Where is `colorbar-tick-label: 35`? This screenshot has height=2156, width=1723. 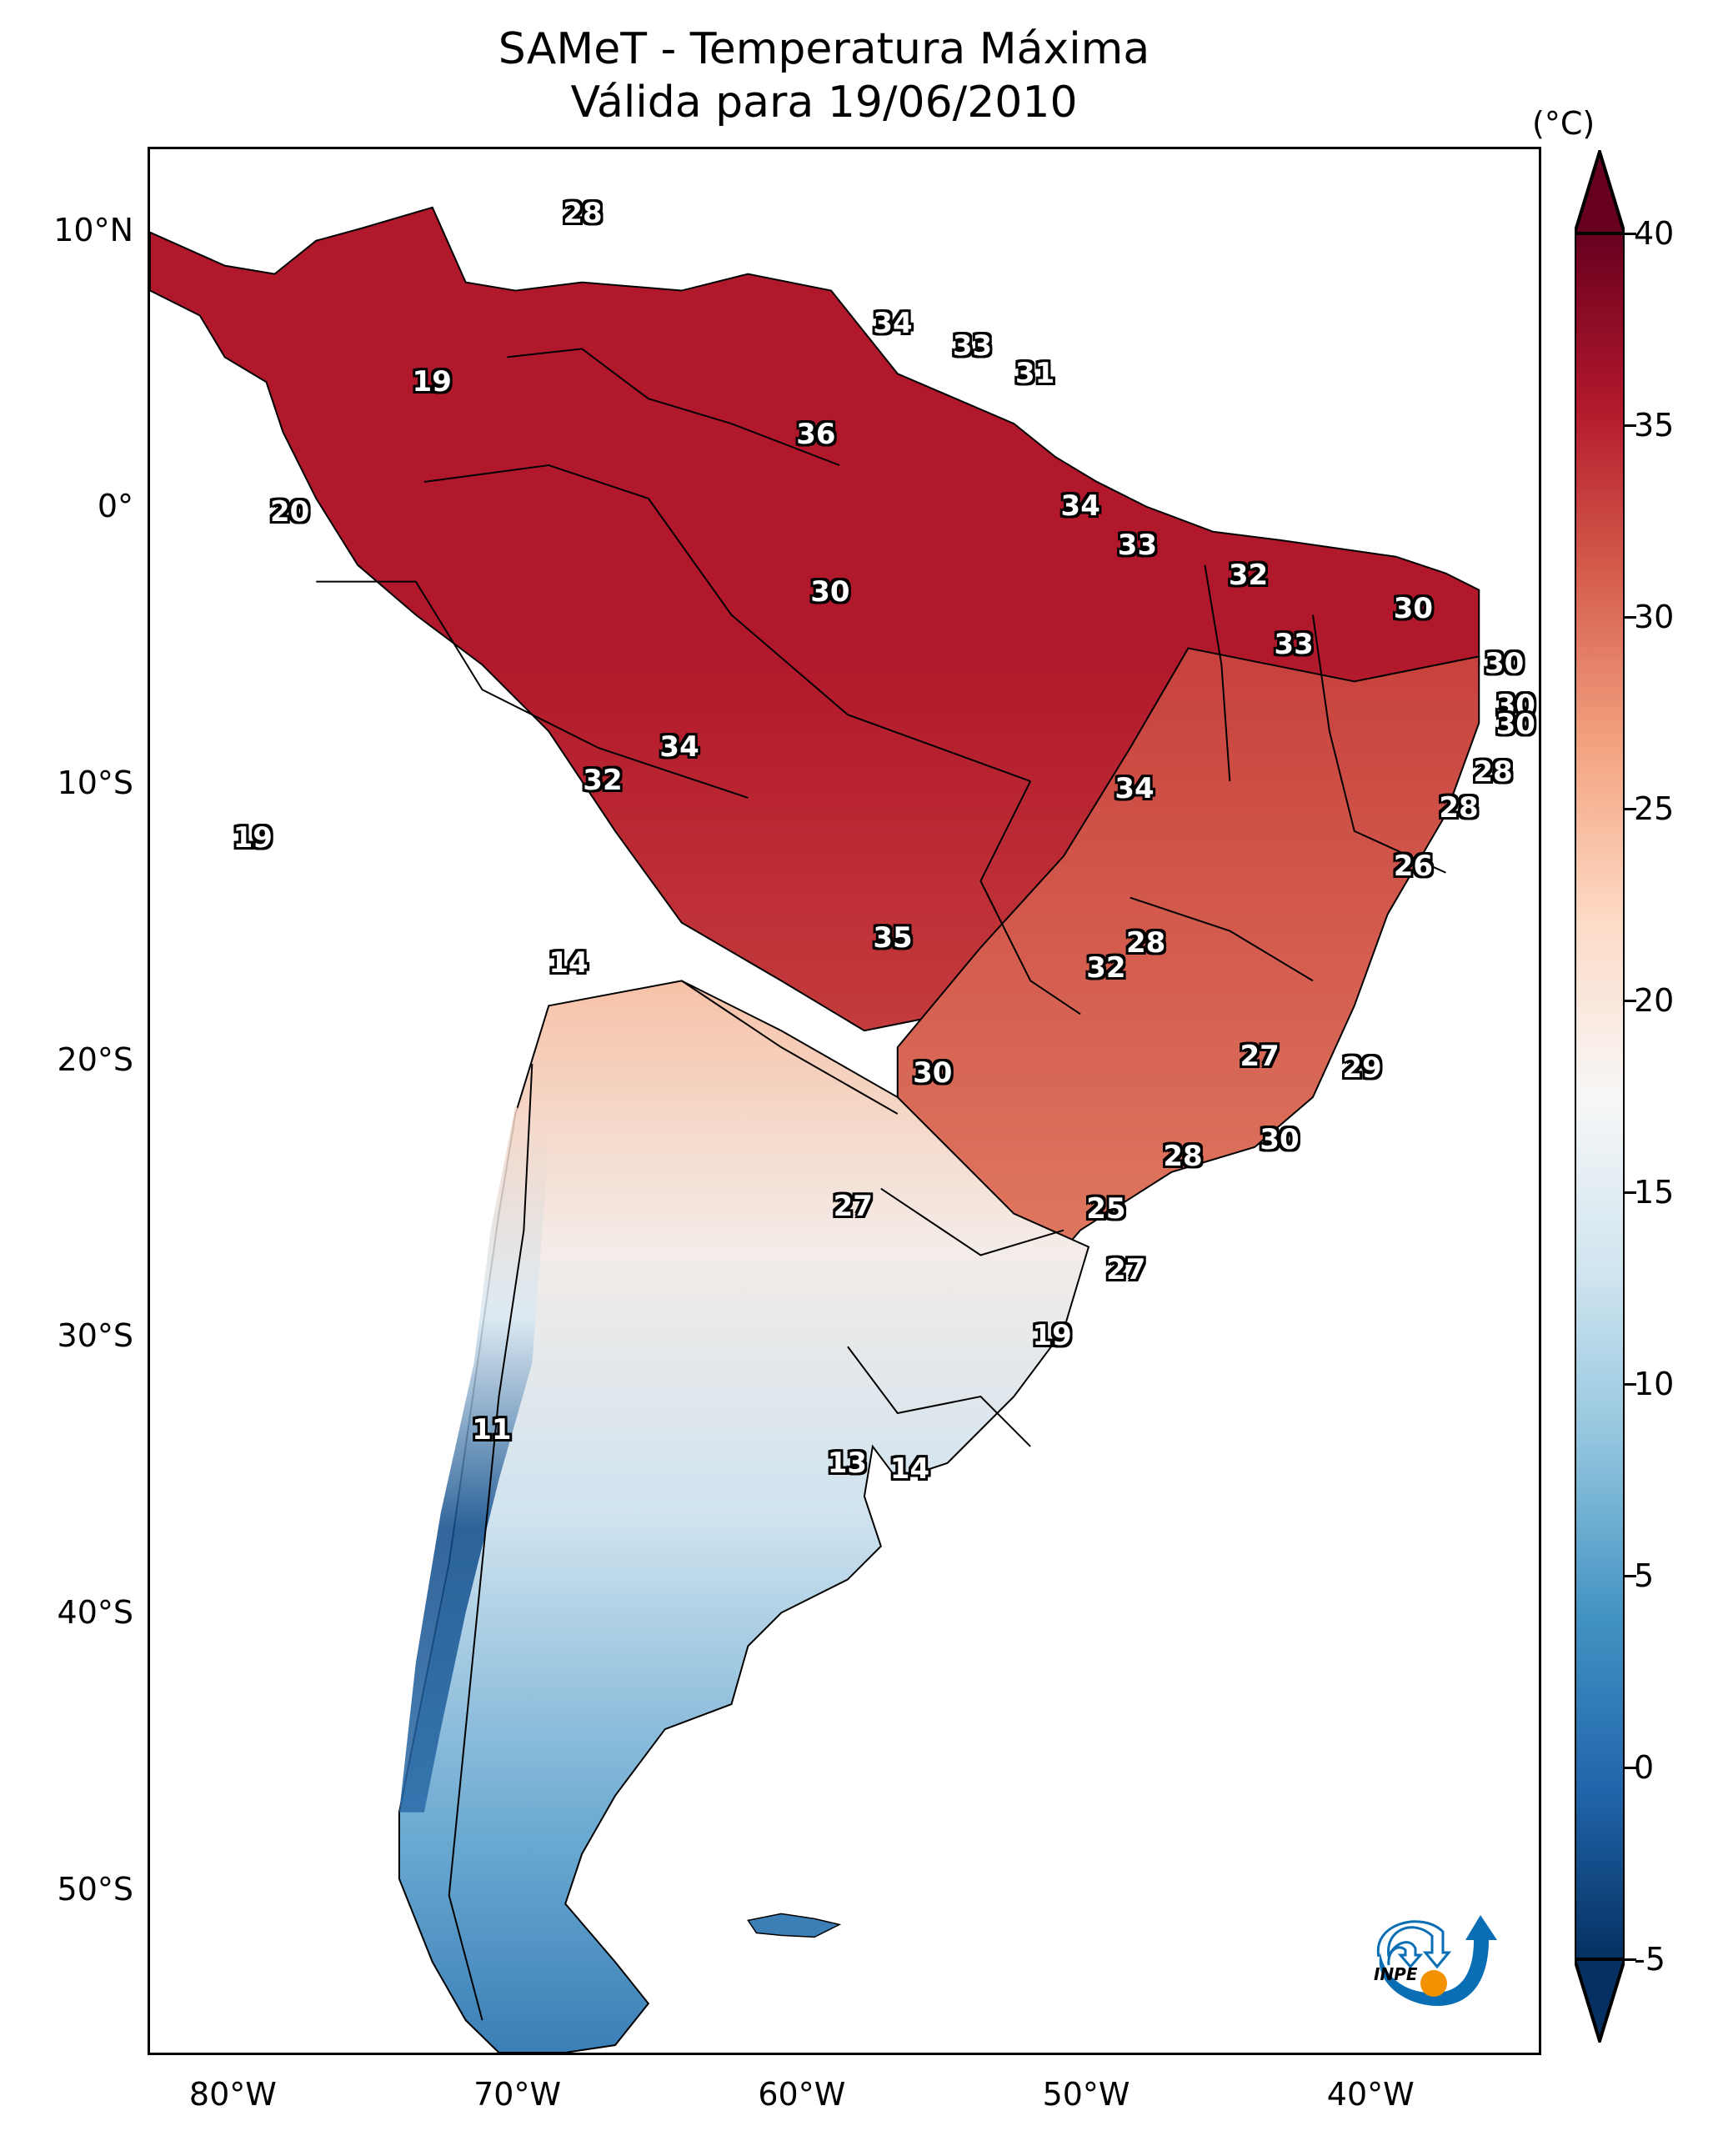 colorbar-tick-label: 35 is located at coordinates (1655, 425).